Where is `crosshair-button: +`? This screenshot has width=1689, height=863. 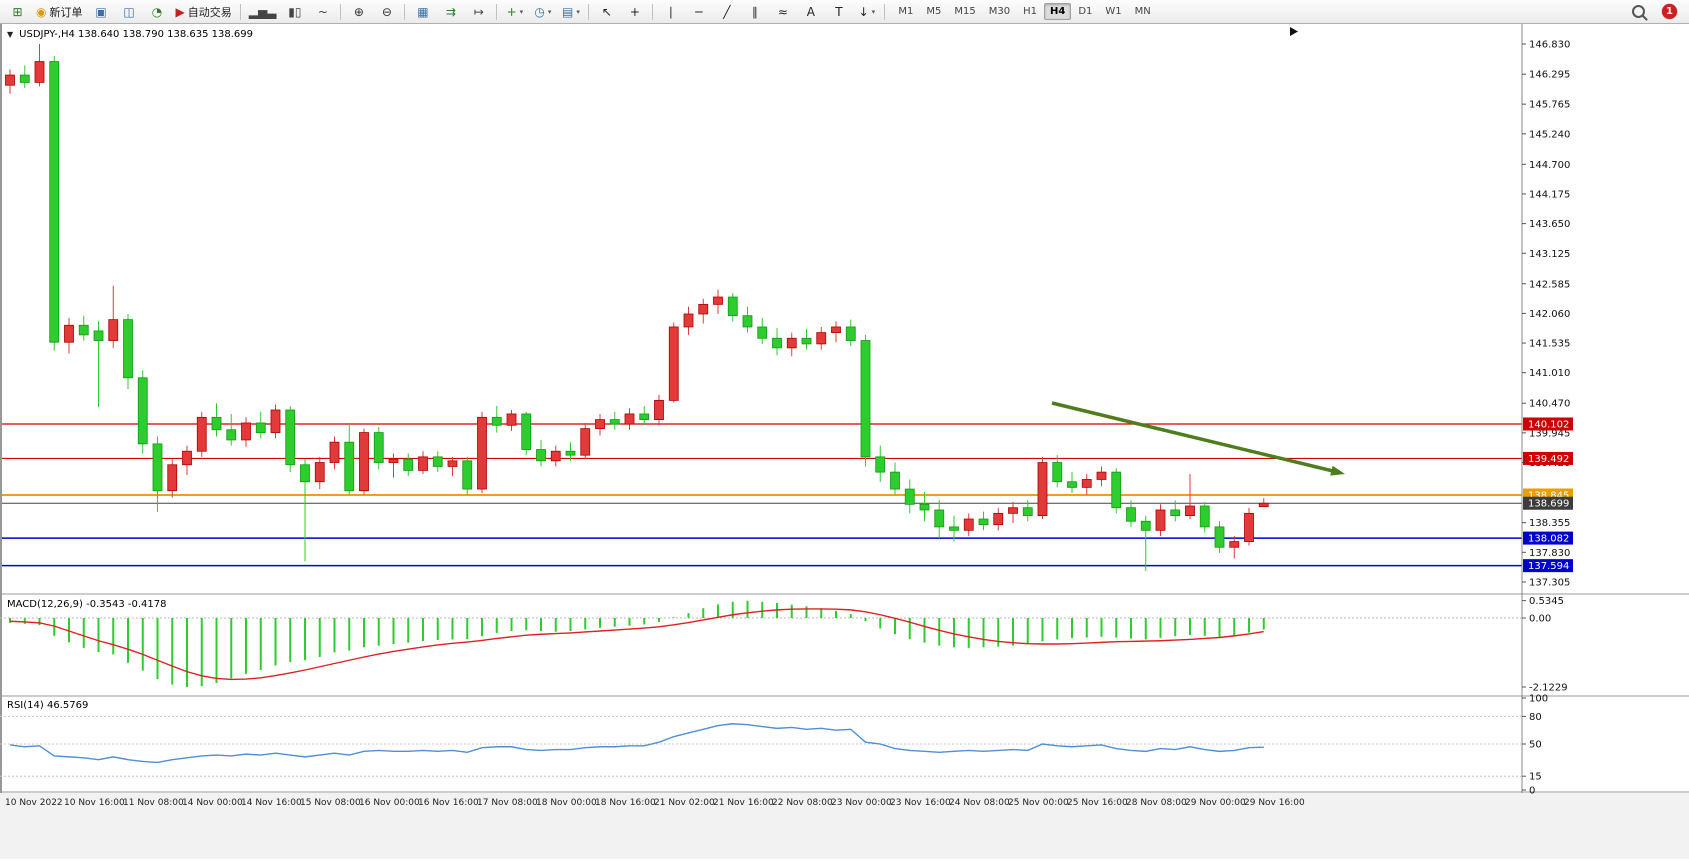
crosshair-button: + is located at coordinates (634, 11).